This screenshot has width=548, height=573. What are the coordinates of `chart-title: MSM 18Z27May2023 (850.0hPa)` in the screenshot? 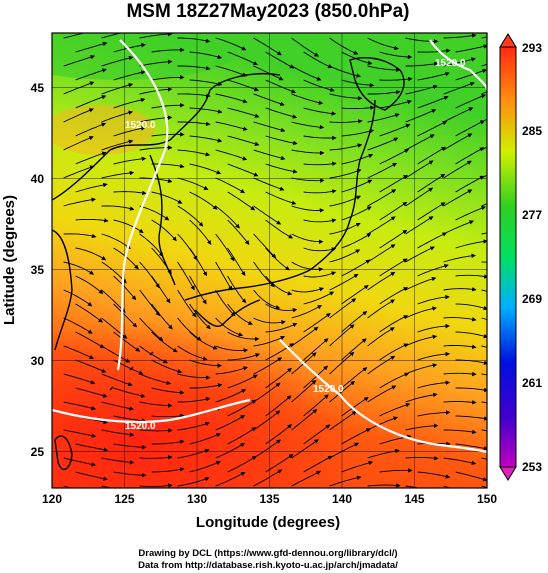 It's located at (267, 11).